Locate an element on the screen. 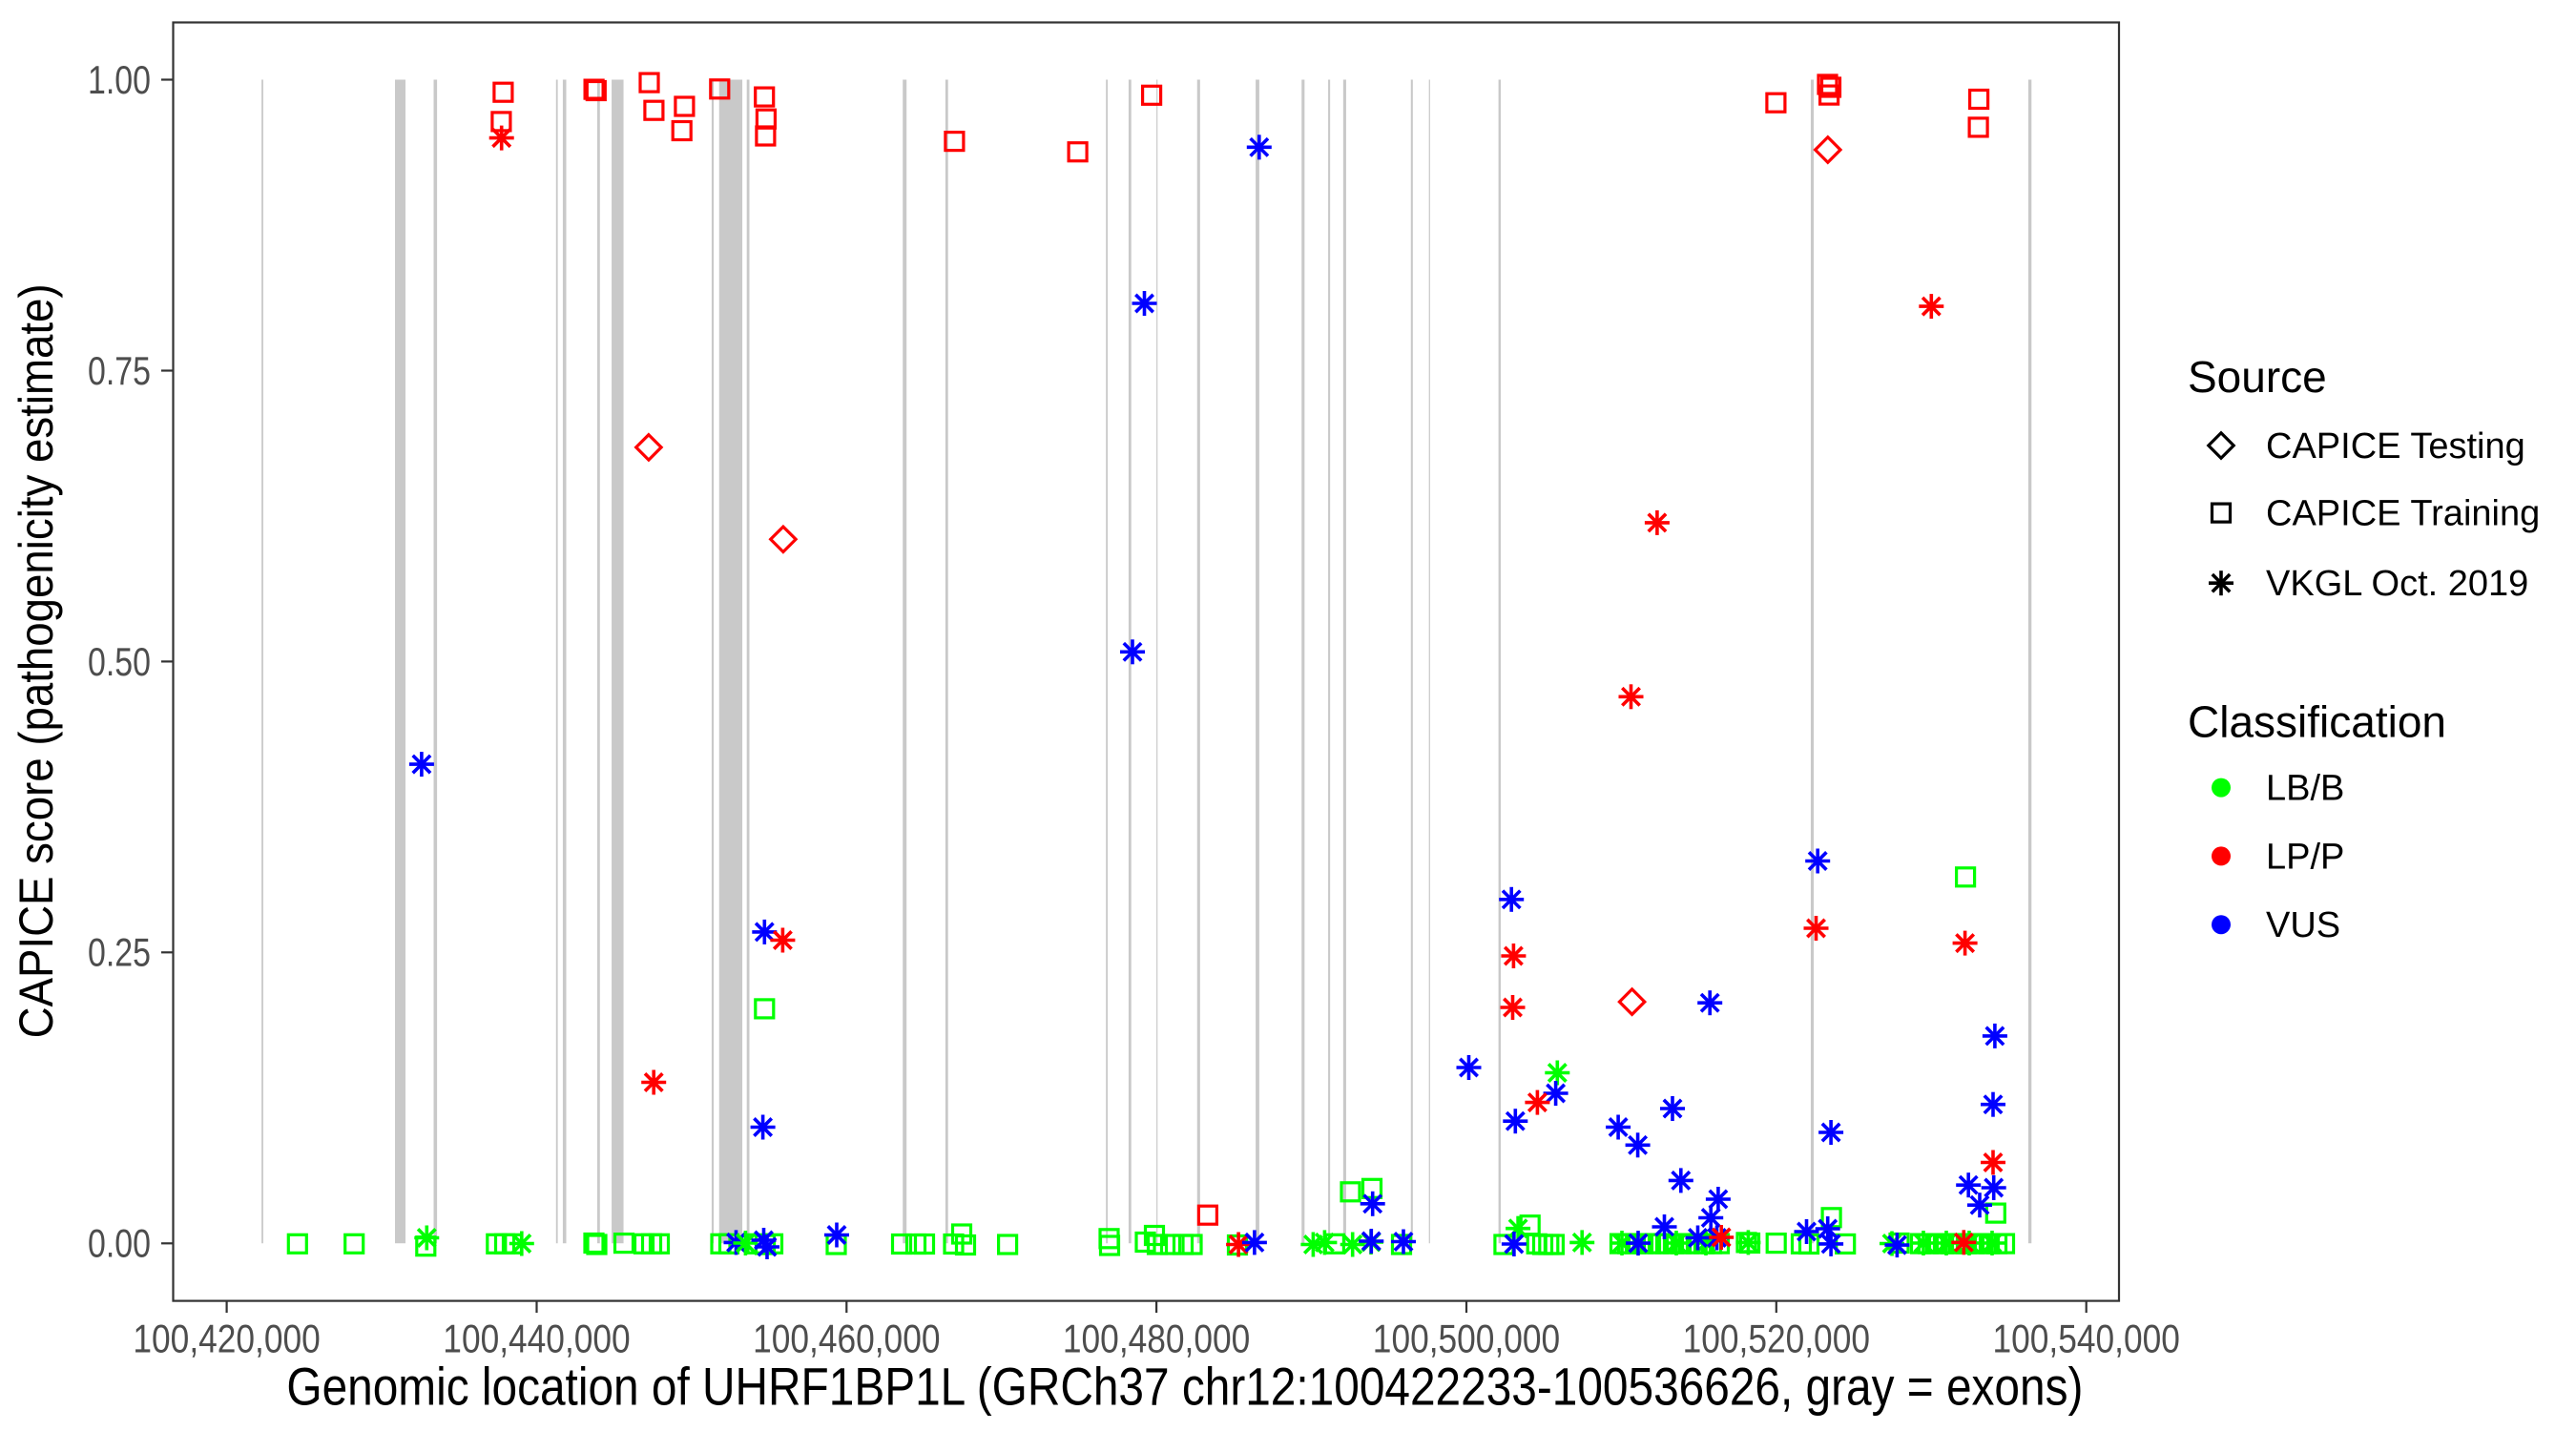 The height and width of the screenshot is (1431, 2576). svg-text: 0.25 is located at coordinates (119, 952).